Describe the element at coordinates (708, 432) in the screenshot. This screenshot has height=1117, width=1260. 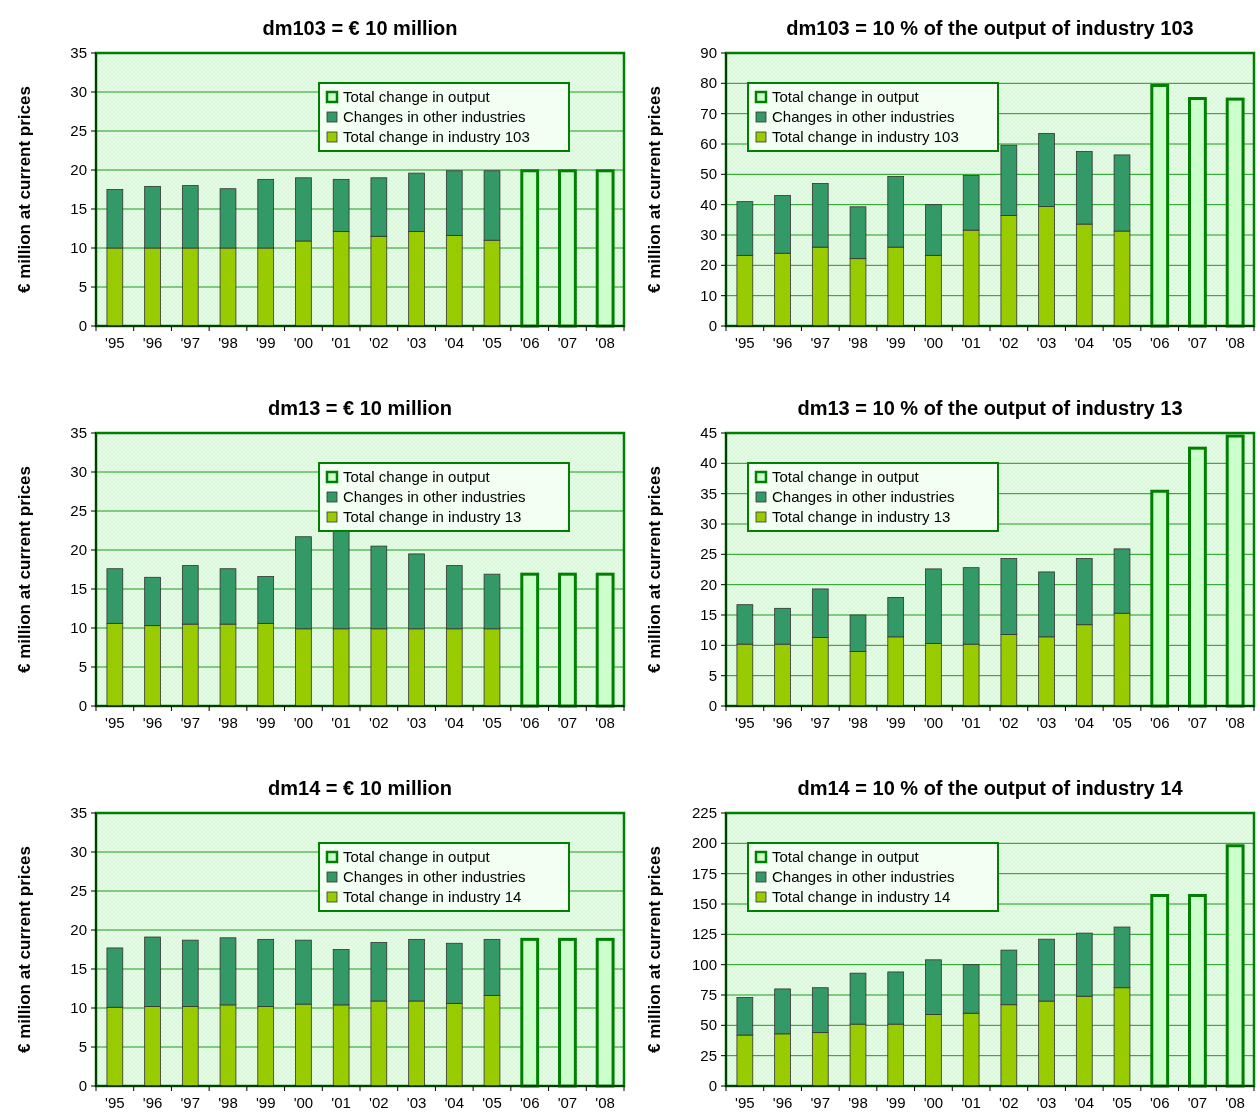
I see `y-tick-label: 45` at that location.